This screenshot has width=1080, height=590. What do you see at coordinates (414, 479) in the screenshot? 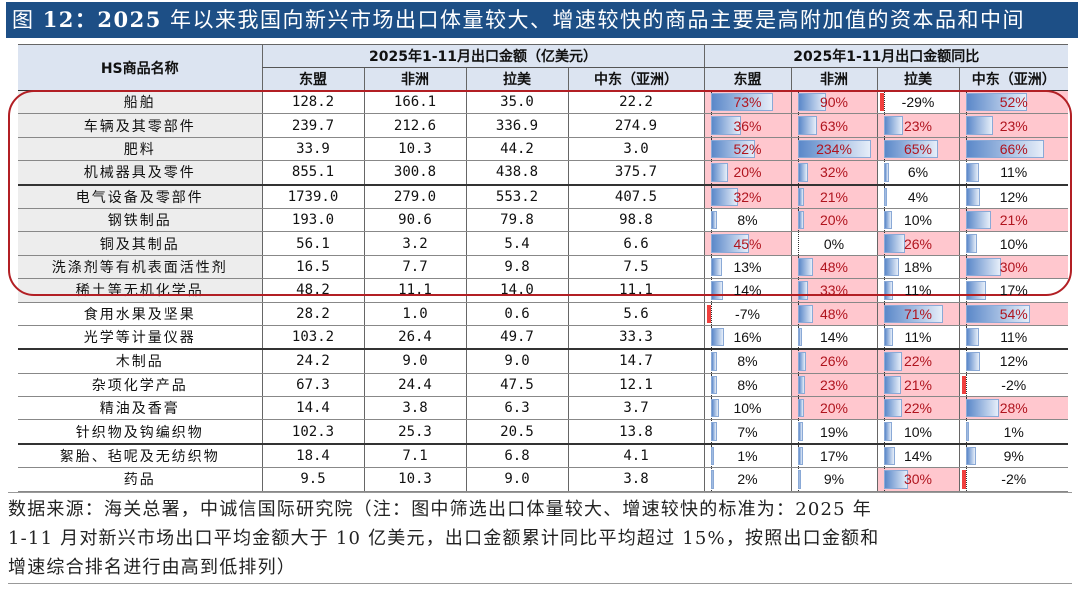
I see `export-amount: 10.3` at bounding box center [414, 479].